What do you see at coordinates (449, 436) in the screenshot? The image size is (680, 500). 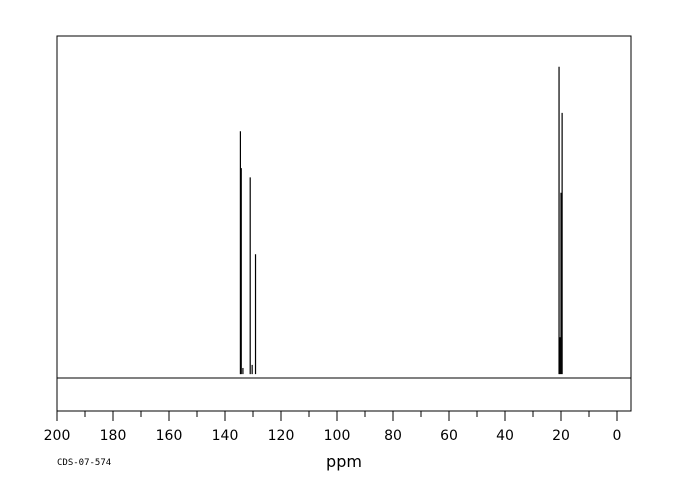 I see `tick-label: 60` at bounding box center [449, 436].